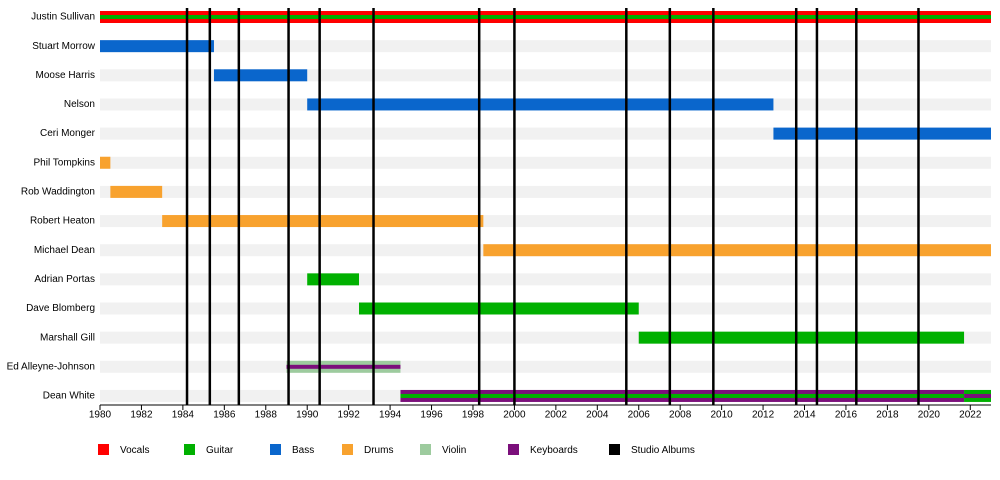 The width and height of the screenshot is (1000, 480). What do you see at coordinates (970, 415) in the screenshot?
I see `x-tick-label: 2022` at bounding box center [970, 415].